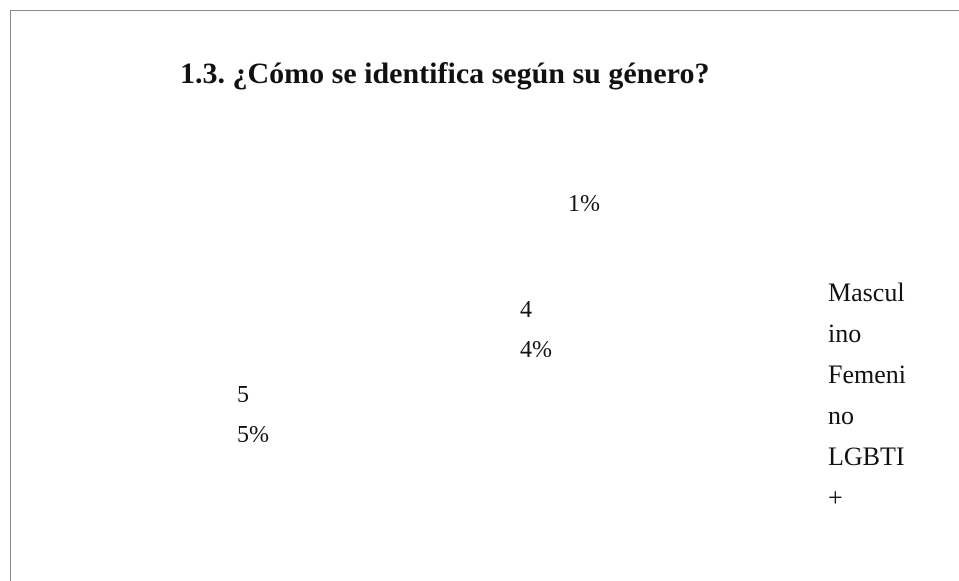 This screenshot has width=959, height=581. What do you see at coordinates (253, 415) in the screenshot?
I see `percent-label: 55%` at bounding box center [253, 415].